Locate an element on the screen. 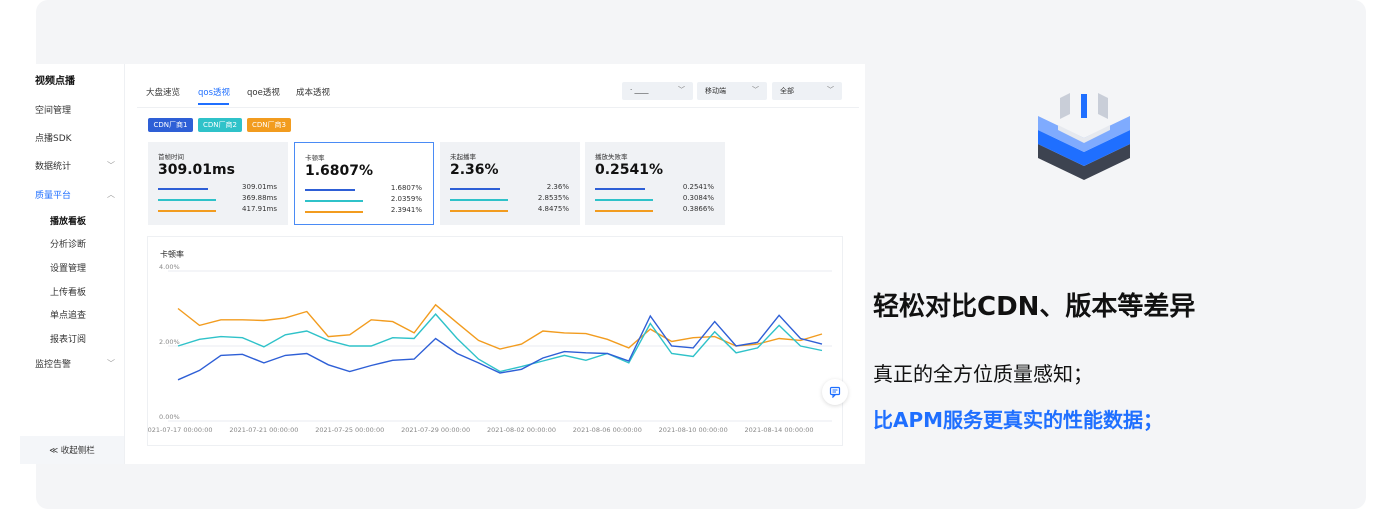  headline: 轻松对比CDN、版本等差异 is located at coordinates (1034, 307).